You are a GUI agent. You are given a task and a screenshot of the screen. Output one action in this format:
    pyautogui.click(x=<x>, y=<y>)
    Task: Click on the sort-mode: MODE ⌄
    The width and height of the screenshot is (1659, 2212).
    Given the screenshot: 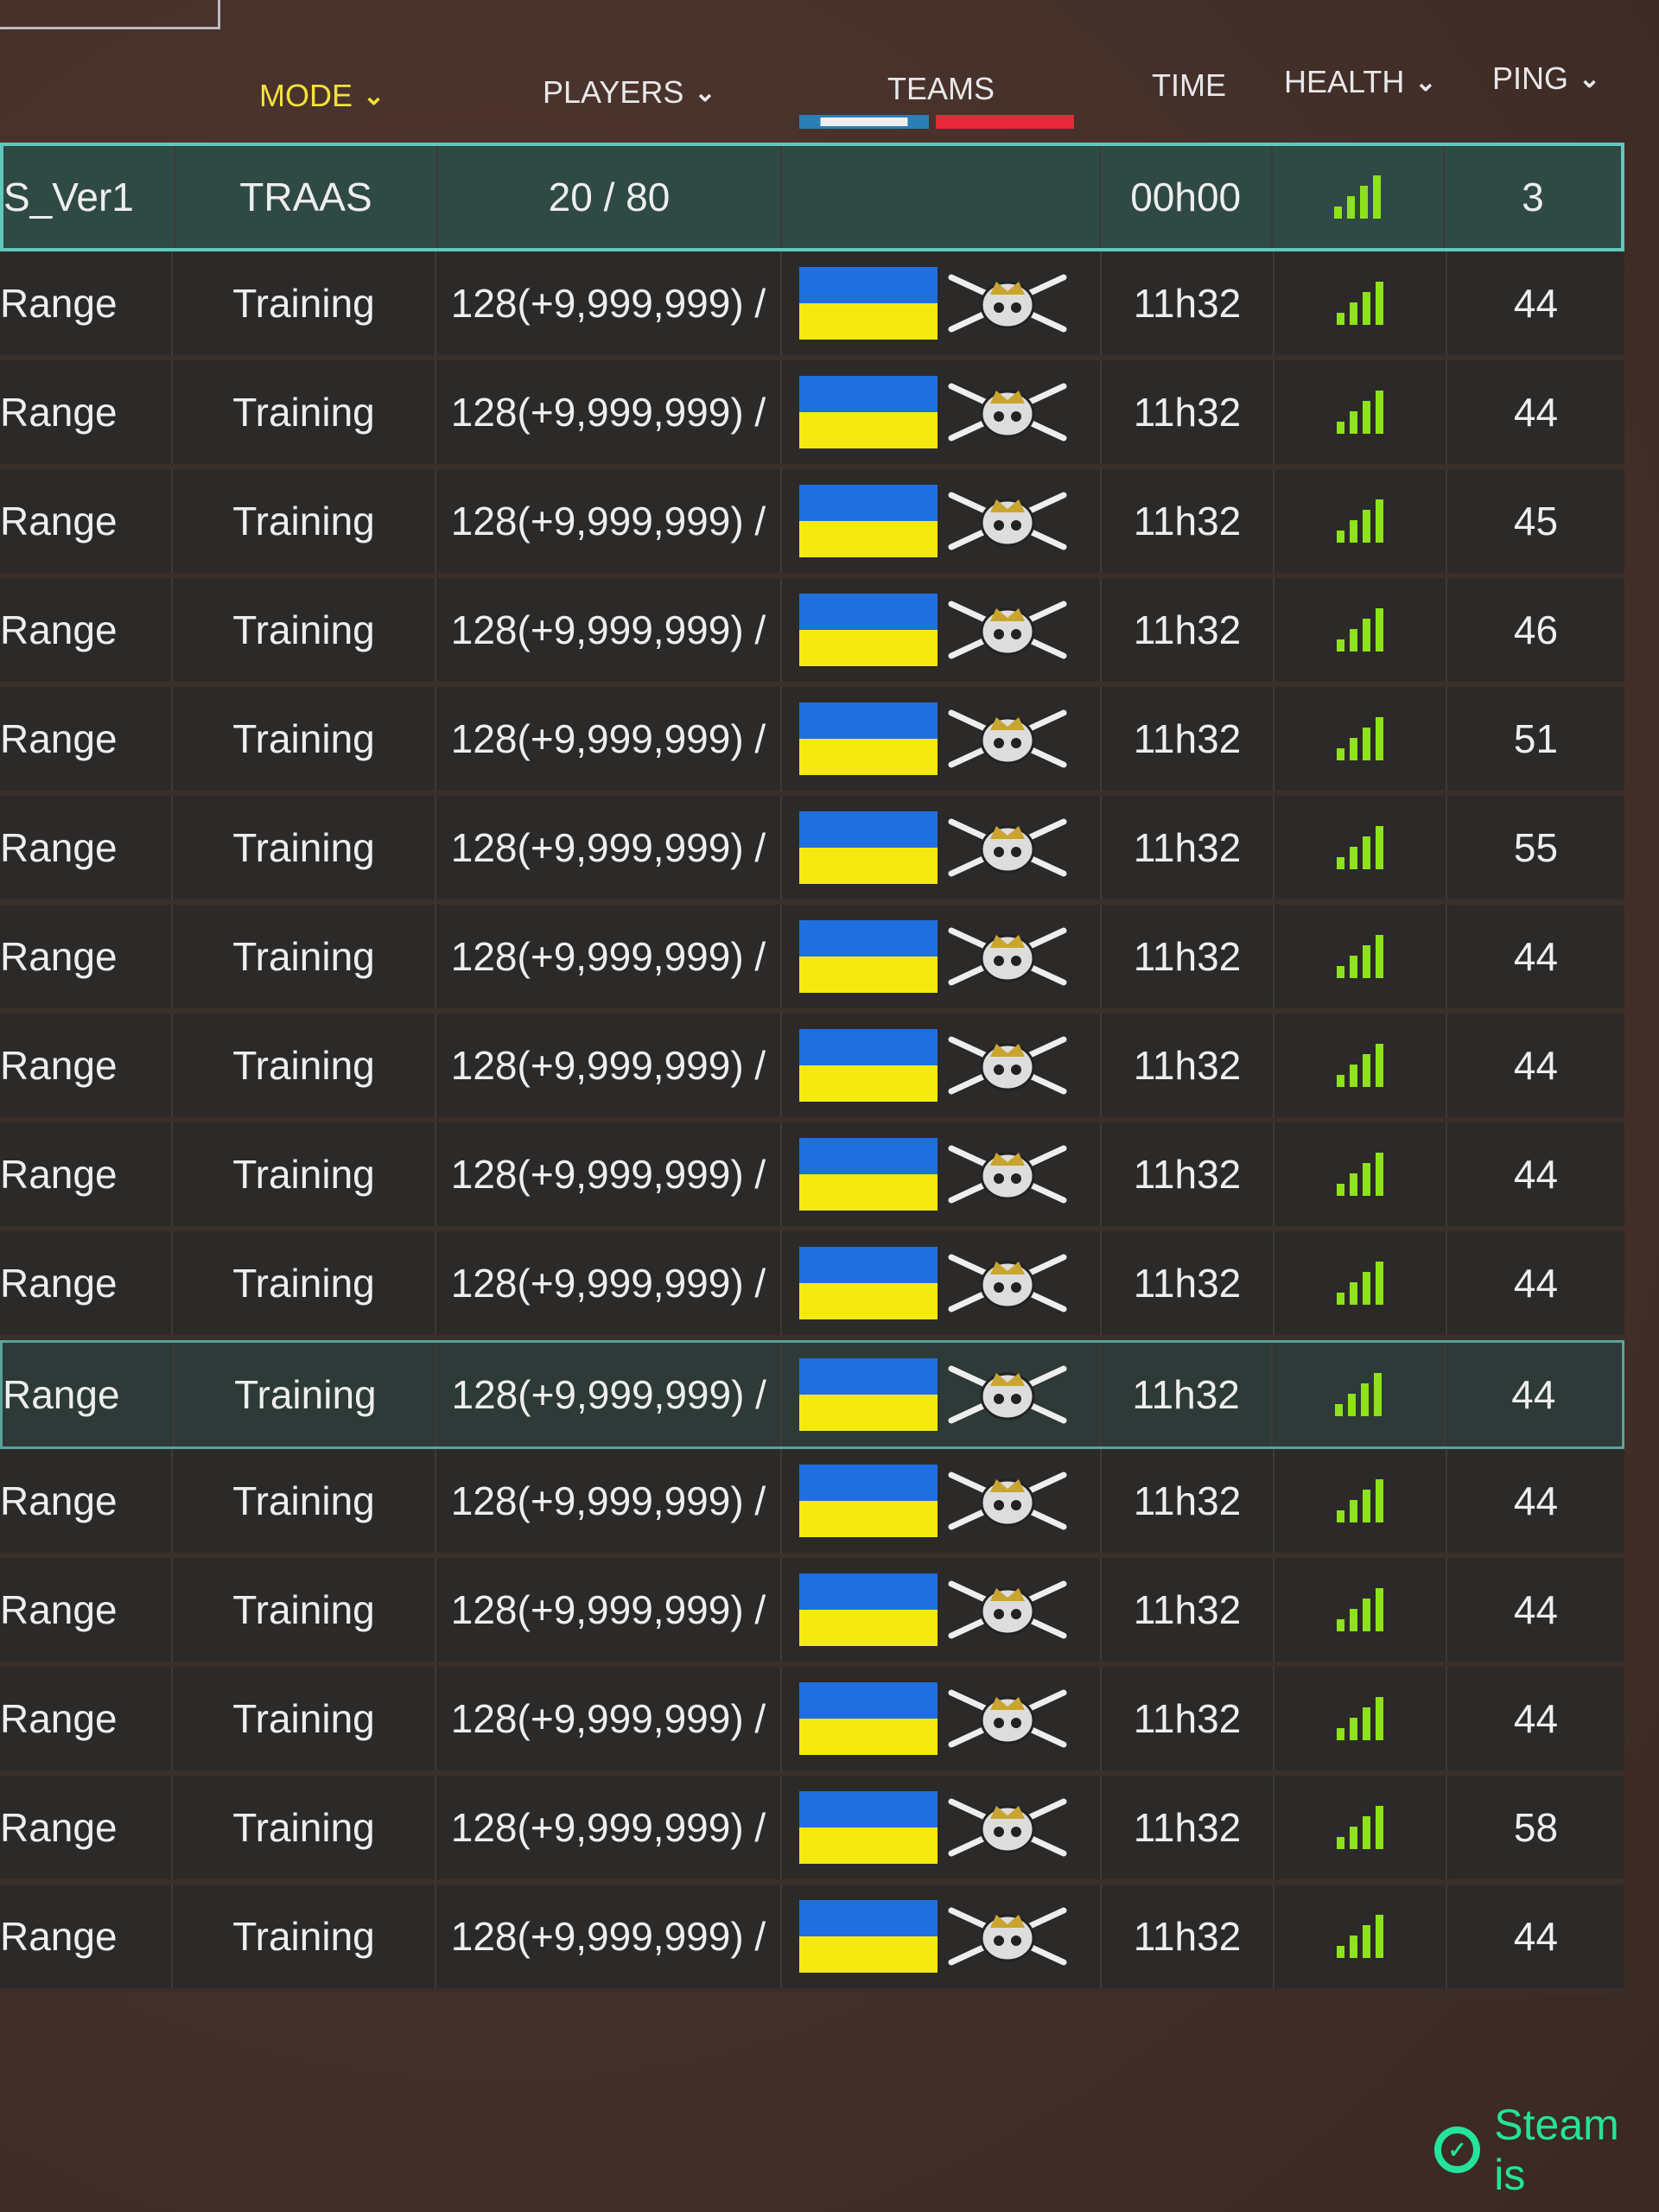 What is the action you would take?
    pyautogui.click(x=322, y=96)
    